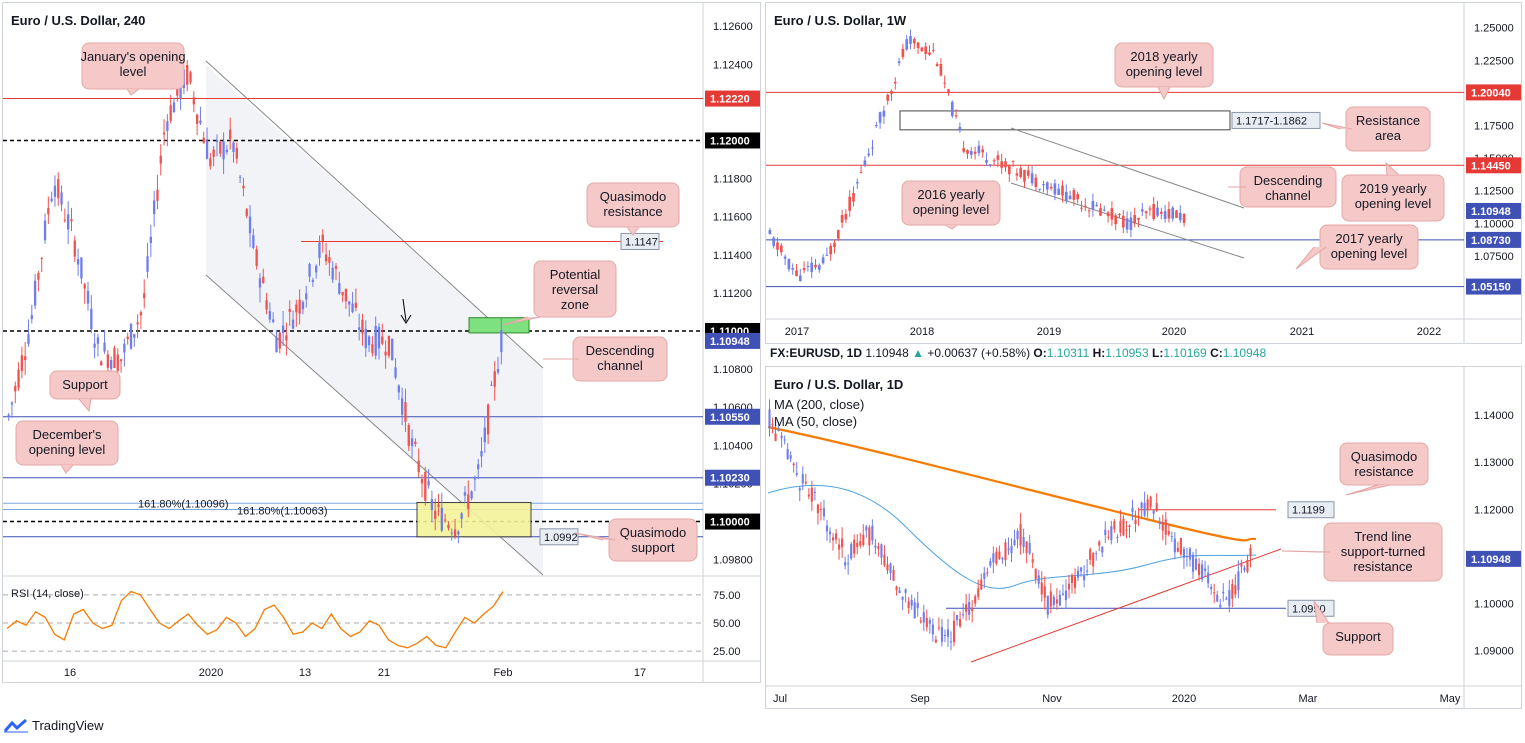 The height and width of the screenshot is (743, 1525). I want to click on y-tick-label: 1.25000, so click(1494, 29).